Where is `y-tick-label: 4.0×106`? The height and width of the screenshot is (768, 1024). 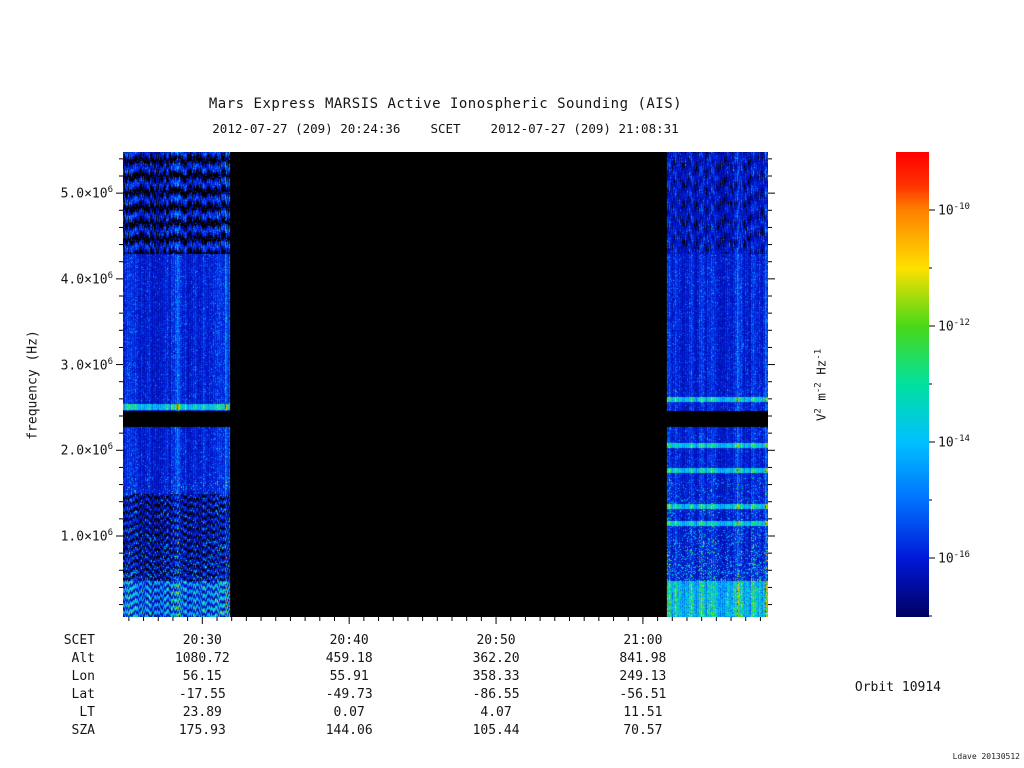 y-tick-label: 4.0×106 is located at coordinates (86, 279).